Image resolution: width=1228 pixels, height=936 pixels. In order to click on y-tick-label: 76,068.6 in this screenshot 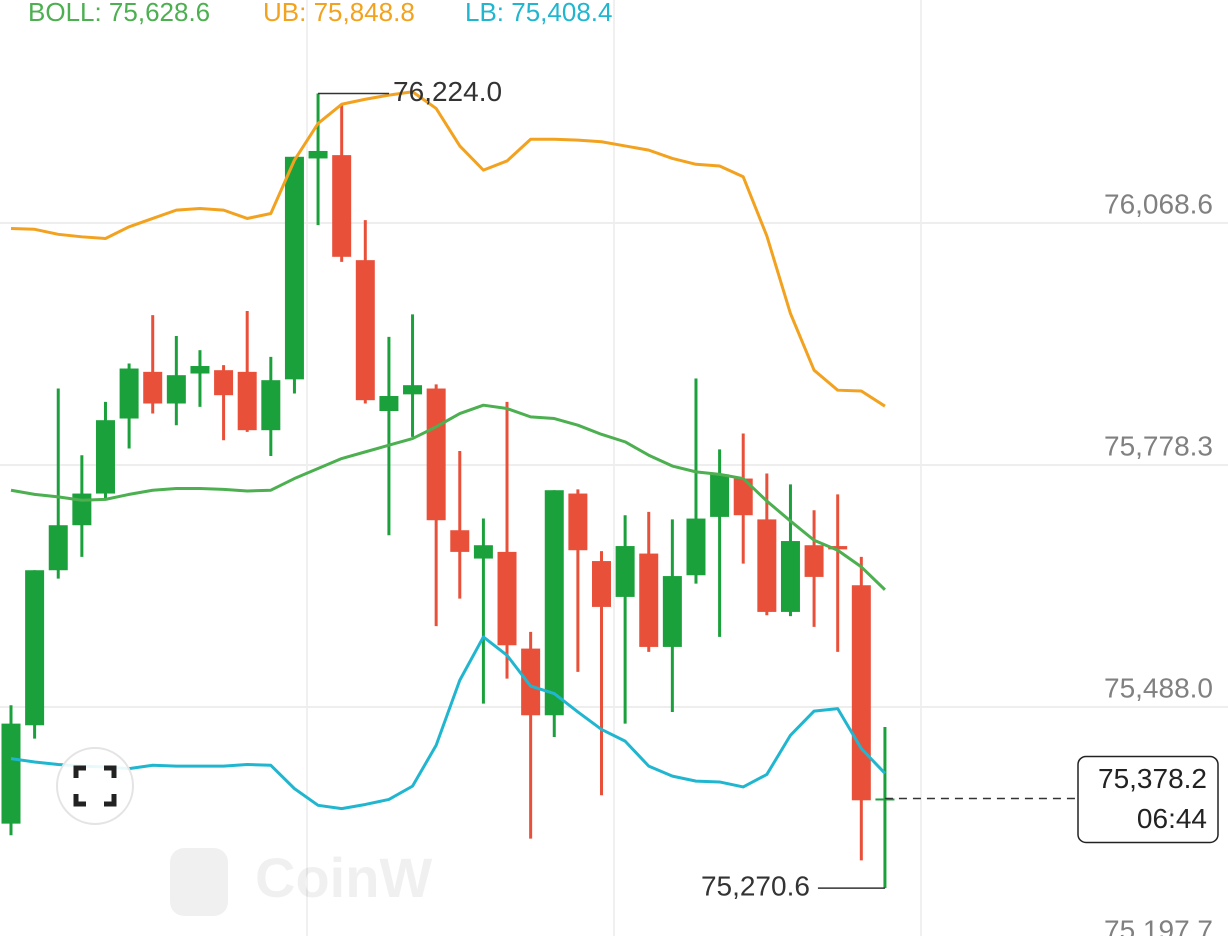, I will do `click(1158, 203)`.